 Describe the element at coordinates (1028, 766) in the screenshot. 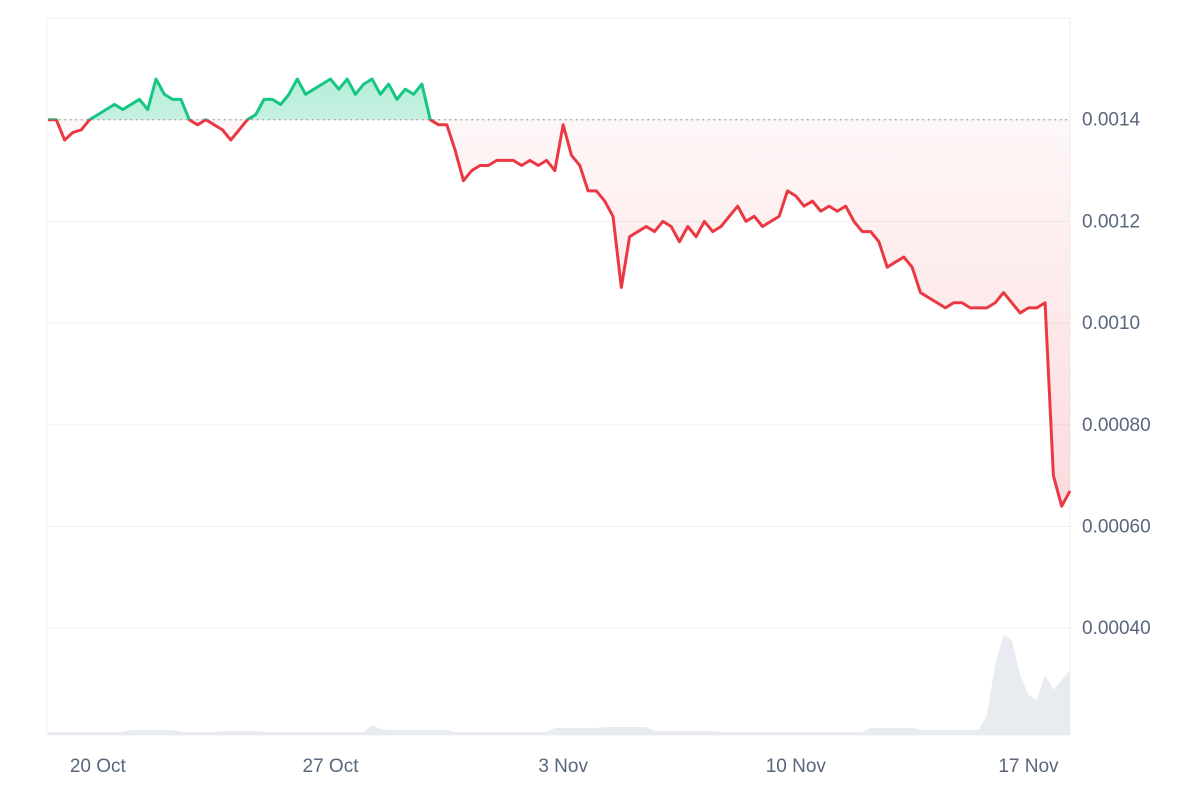

I see `x-tick-label: 17 Nov` at that location.